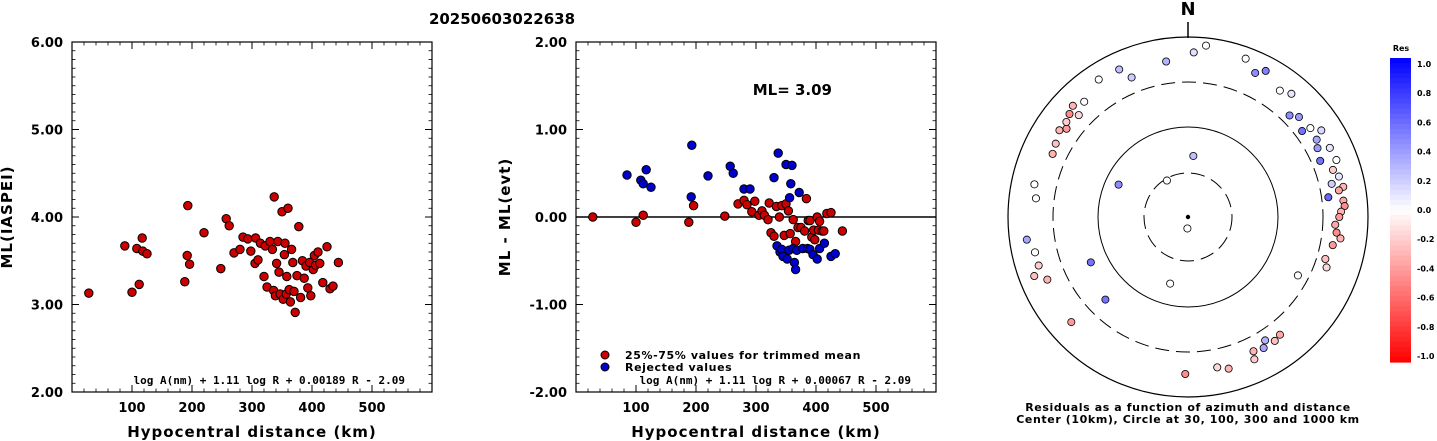 The width and height of the screenshot is (1437, 441). What do you see at coordinates (1426, 356) in the screenshot?
I see `colorbar-tick-label: -1.0` at bounding box center [1426, 356].